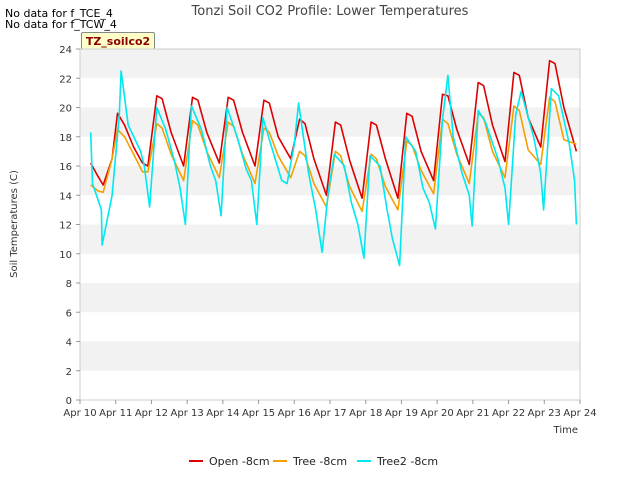 This screenshot has height=480, width=640. What do you see at coordinates (239, 461) in the screenshot?
I see `legend-label-0: Open -8cm` at bounding box center [239, 461].